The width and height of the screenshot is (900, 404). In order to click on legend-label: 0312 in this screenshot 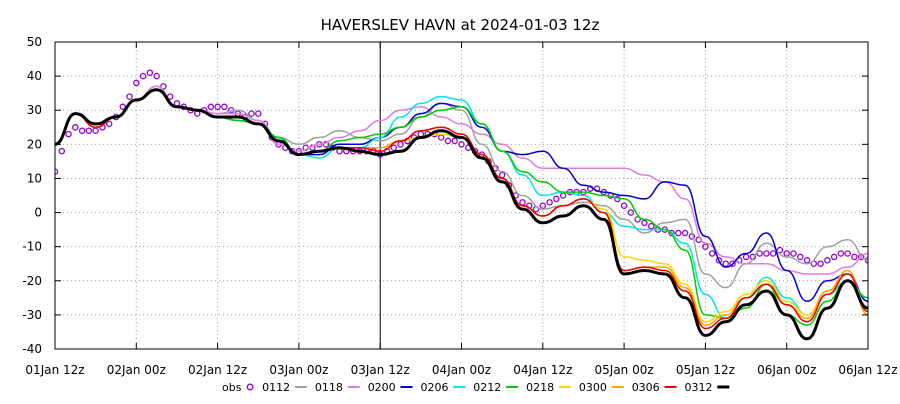, I will do `click(699, 387)`.